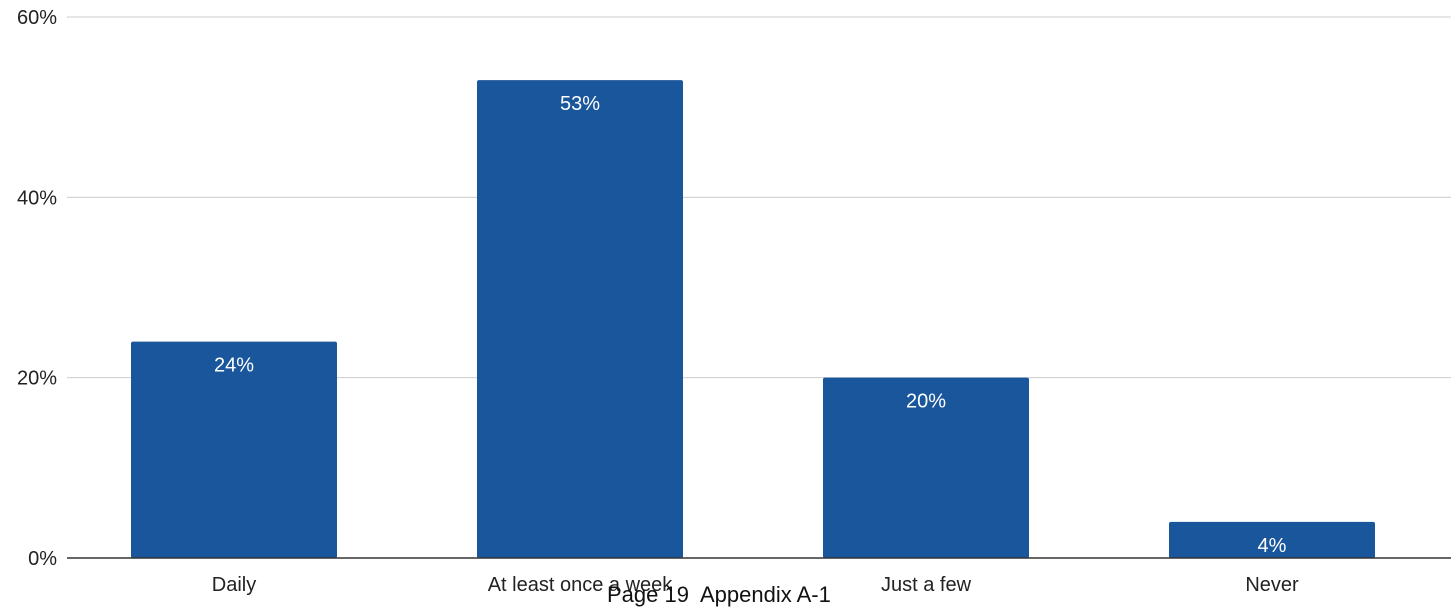 This screenshot has height=611, width=1451. I want to click on bar-data-label: 20%, so click(926, 402).